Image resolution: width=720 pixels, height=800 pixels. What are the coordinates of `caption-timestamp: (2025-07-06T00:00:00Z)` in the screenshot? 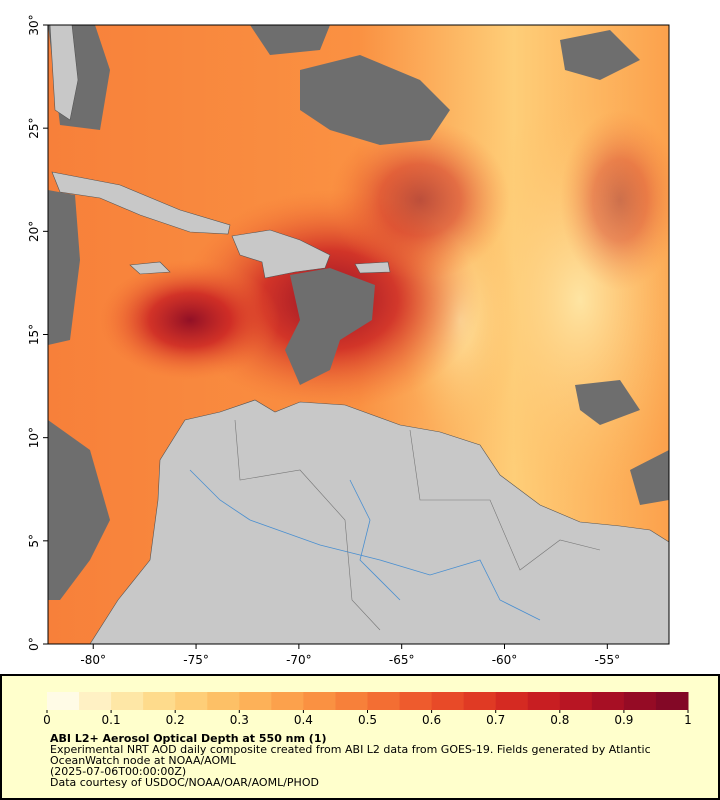 It's located at (118, 771).